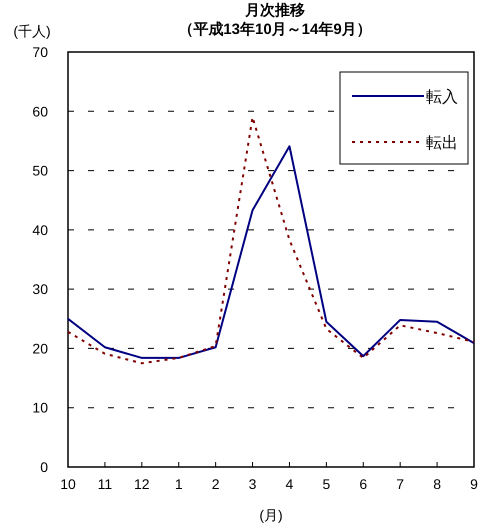  What do you see at coordinates (40, 408) in the screenshot?
I see `y-tick-label: 10` at bounding box center [40, 408].